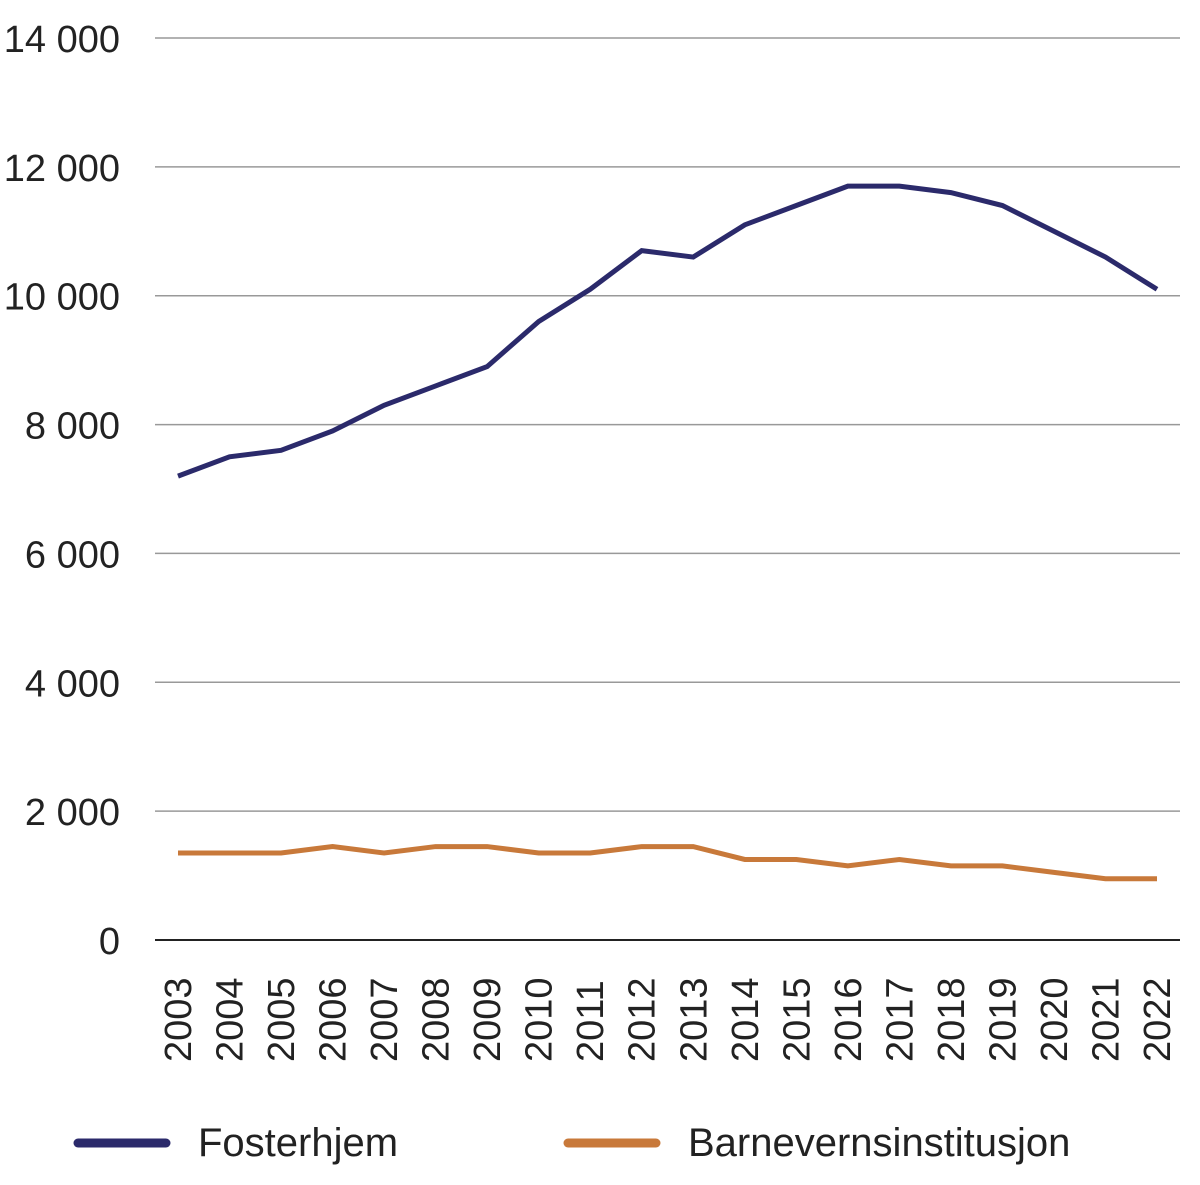 The image size is (1200, 1185). What do you see at coordinates (385, 1019) in the screenshot?
I see `x-tick-label: 2007` at bounding box center [385, 1019].